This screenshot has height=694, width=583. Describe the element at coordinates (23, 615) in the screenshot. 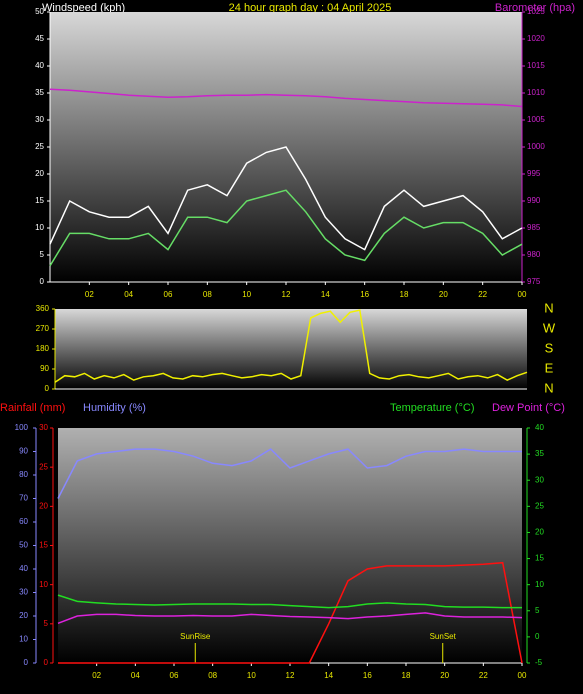

I see `y3-tick-label: 20` at that location.